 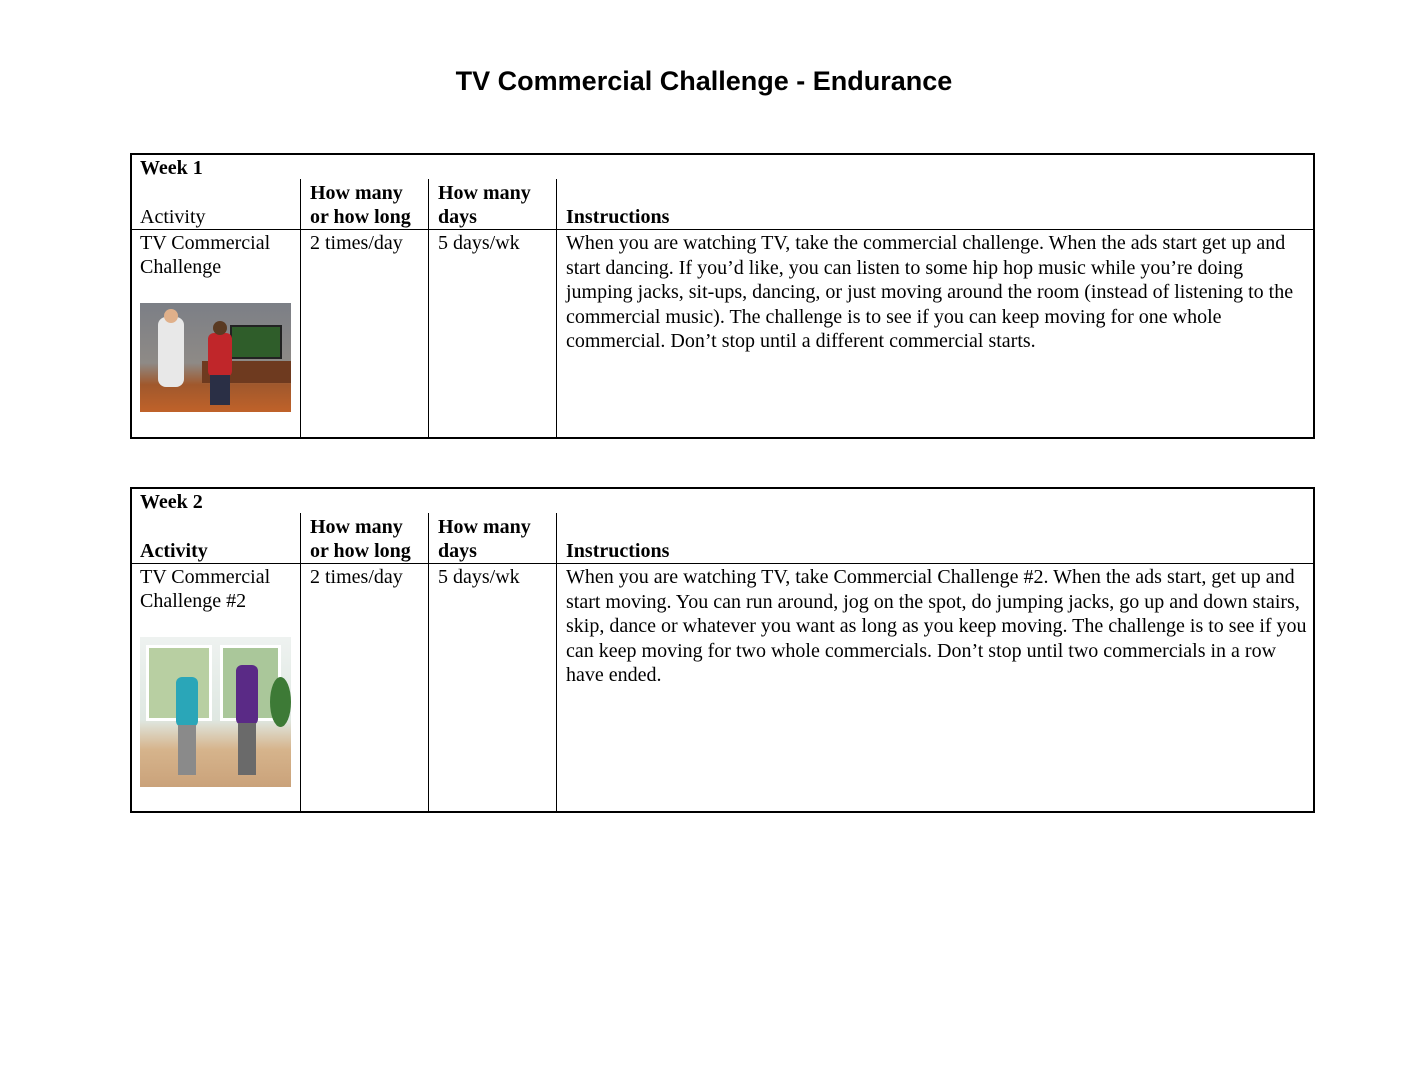 What do you see at coordinates (215, 357) in the screenshot?
I see `kids-dancing-photo` at bounding box center [215, 357].